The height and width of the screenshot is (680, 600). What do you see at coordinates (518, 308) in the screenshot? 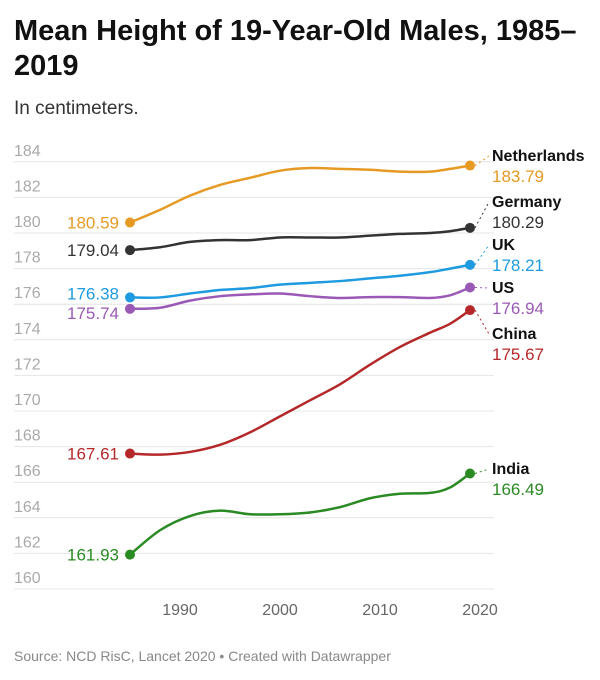
I see `end-value-label: 176.94` at bounding box center [518, 308].